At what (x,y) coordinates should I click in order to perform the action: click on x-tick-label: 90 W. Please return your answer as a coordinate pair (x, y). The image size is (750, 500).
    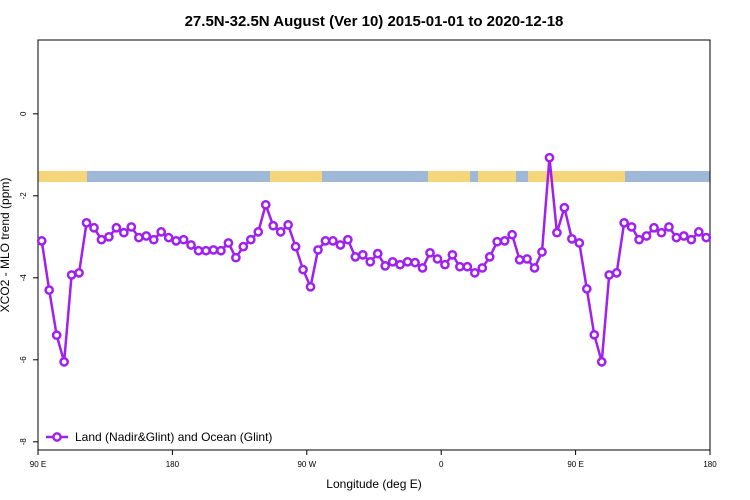
    Looking at the image, I should click on (306, 464).